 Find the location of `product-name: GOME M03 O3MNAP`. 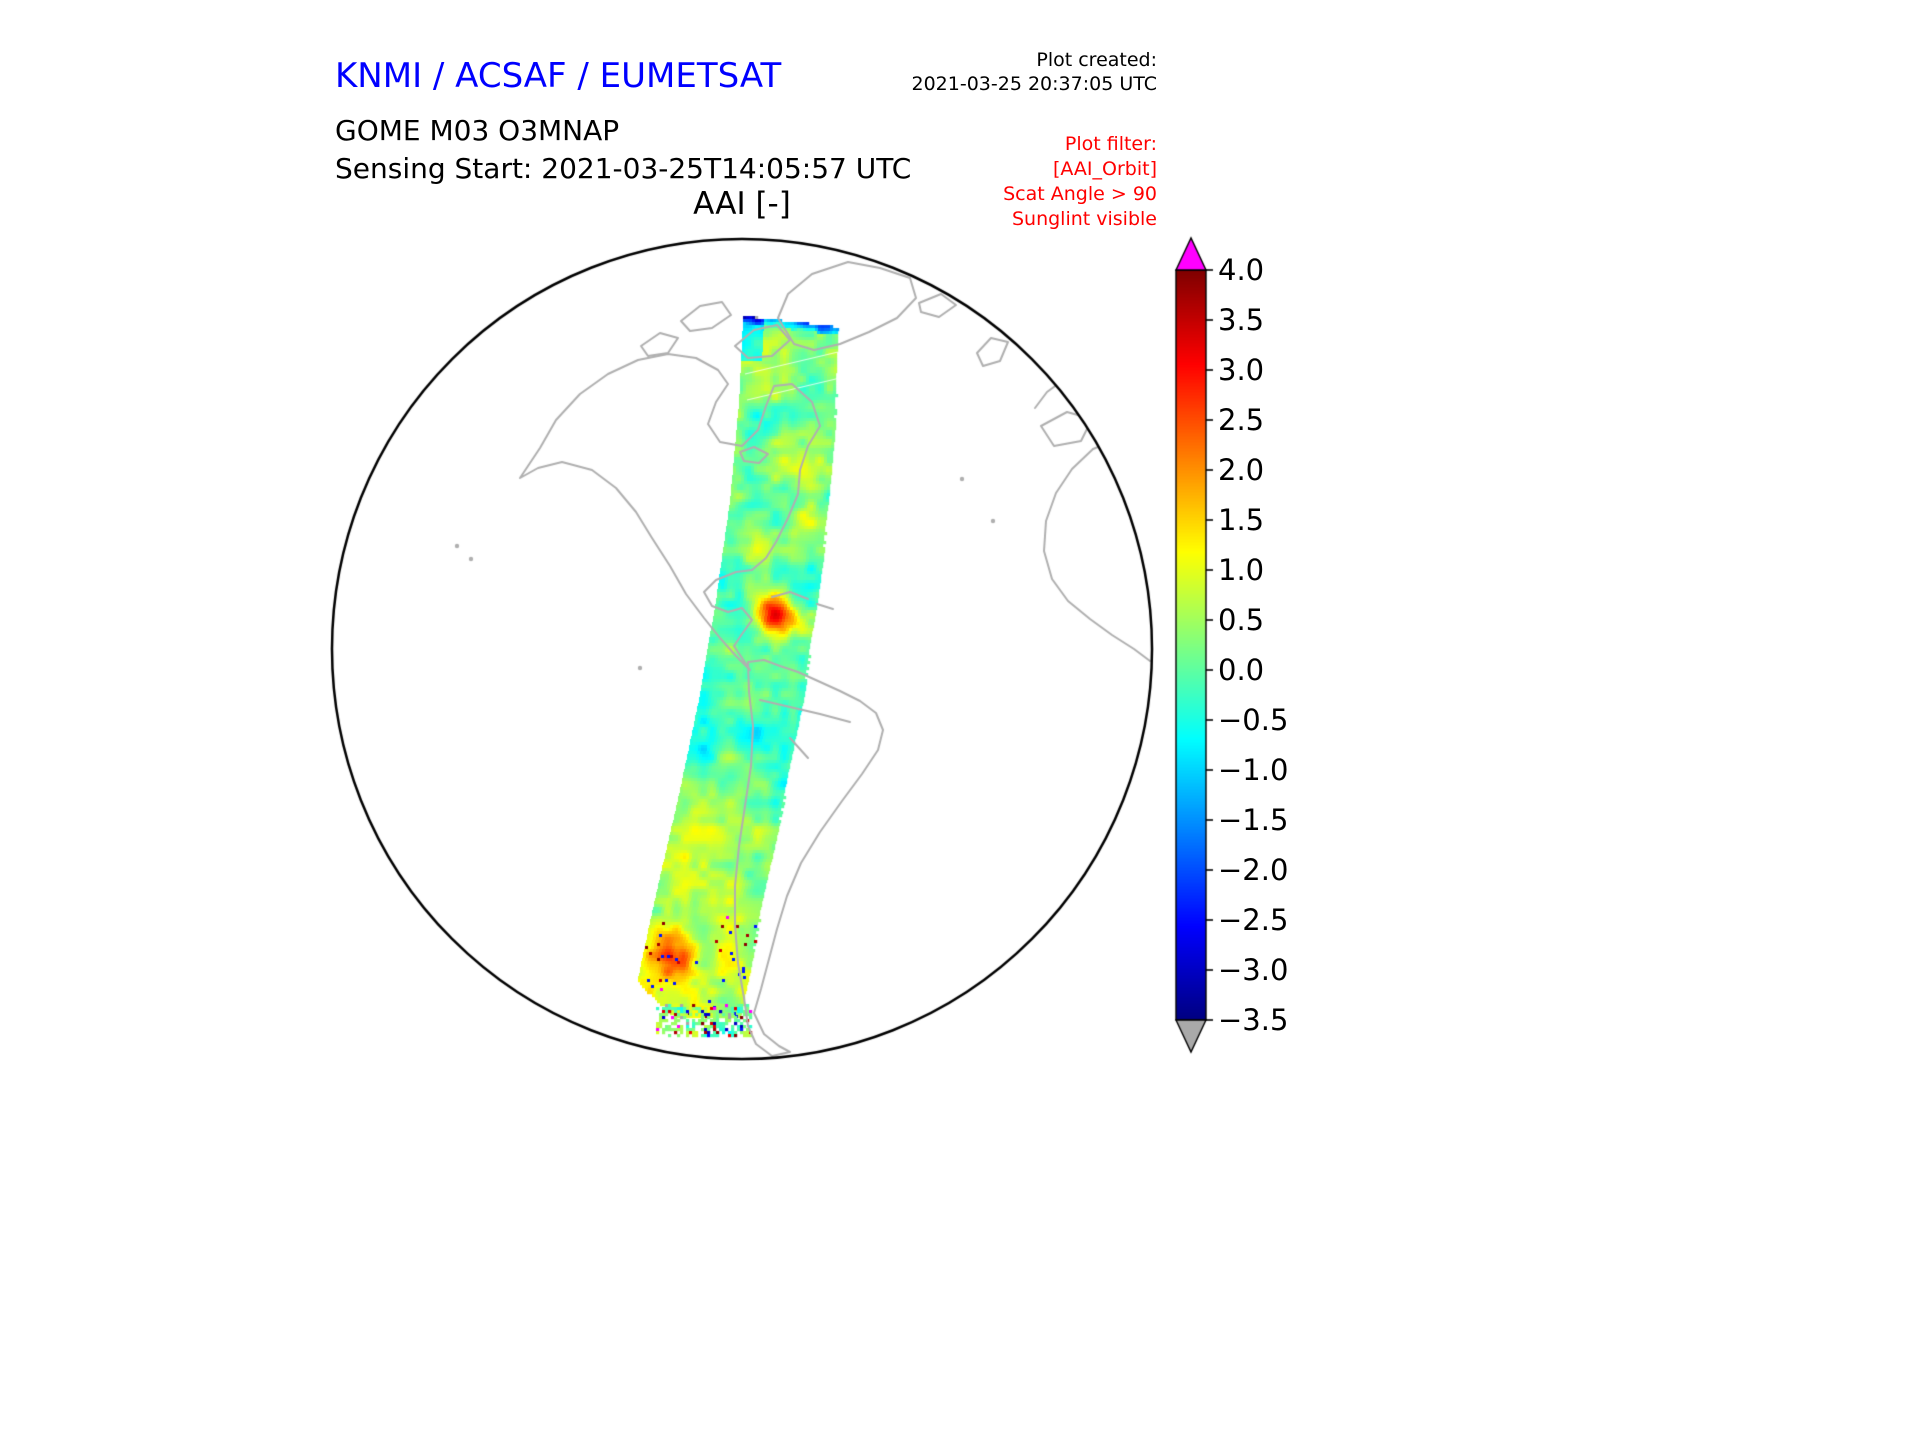

product-name: GOME M03 O3MNAP is located at coordinates (477, 130).